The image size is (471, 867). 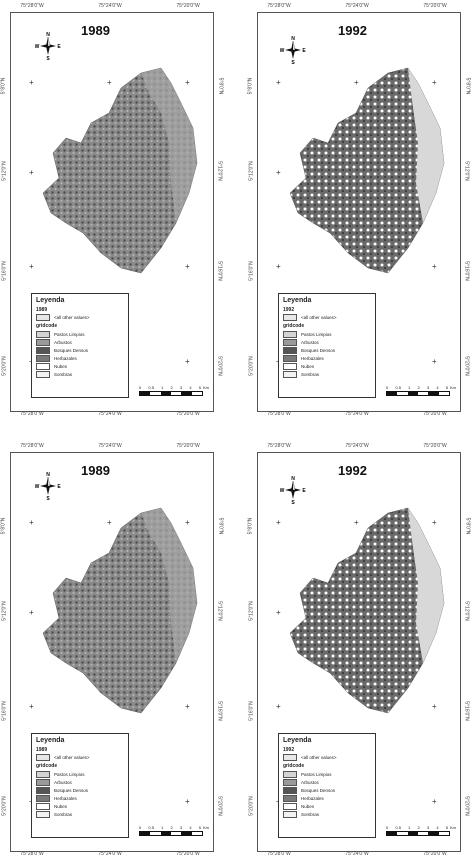 I want to click on compass-w: W, so click(x=37, y=47).